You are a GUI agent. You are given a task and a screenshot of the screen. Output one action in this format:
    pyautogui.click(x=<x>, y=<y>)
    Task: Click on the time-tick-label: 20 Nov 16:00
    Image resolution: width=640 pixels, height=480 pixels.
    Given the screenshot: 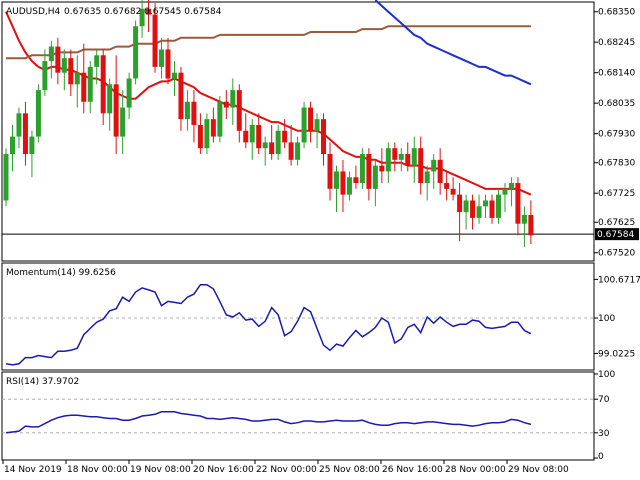 What is the action you would take?
    pyautogui.click(x=223, y=470)
    